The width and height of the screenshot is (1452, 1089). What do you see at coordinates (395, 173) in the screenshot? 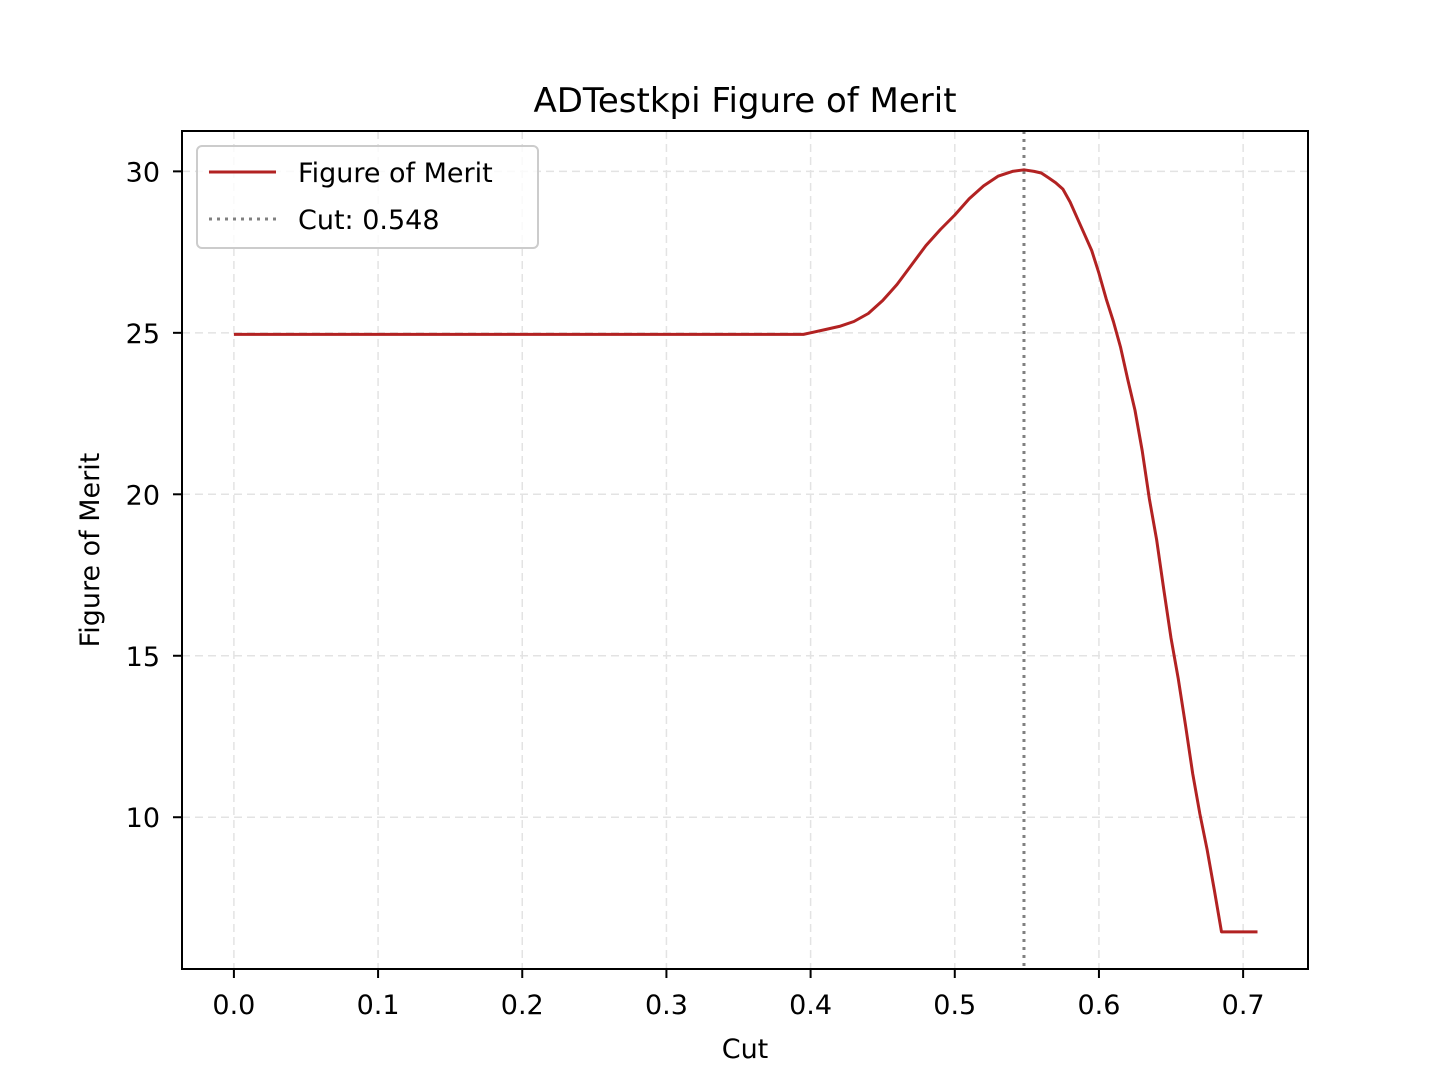
I see `legend-label-figure-of-merit: Figure of Merit` at bounding box center [395, 173].